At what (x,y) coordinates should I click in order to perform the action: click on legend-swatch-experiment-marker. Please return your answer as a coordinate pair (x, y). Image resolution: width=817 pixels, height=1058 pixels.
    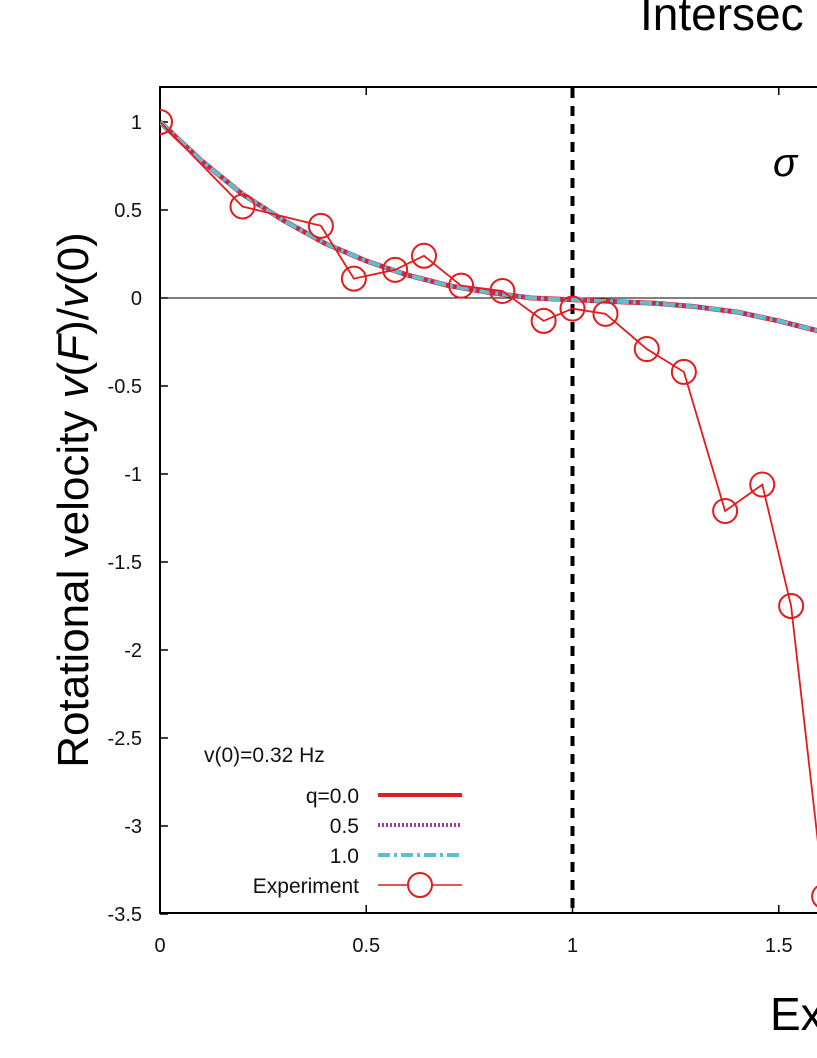
    Looking at the image, I should click on (420, 885).